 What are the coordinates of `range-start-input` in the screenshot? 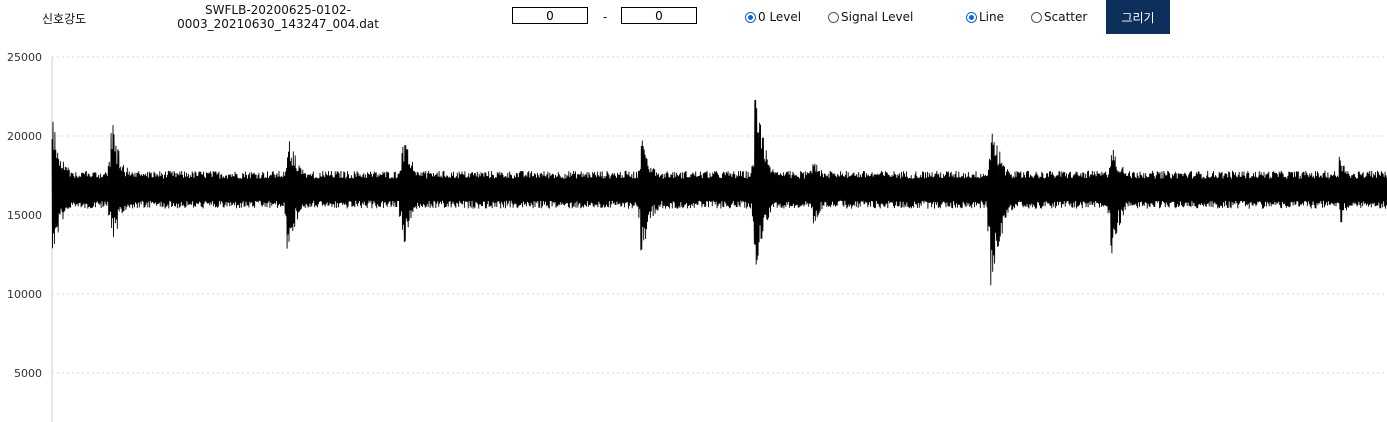 It's located at (550, 15).